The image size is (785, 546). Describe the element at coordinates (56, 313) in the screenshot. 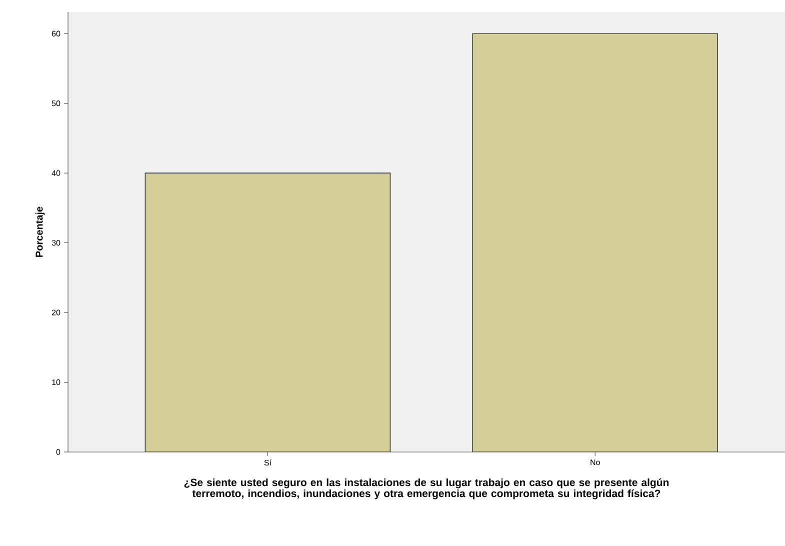

I see `y-tick-label: 20` at that location.